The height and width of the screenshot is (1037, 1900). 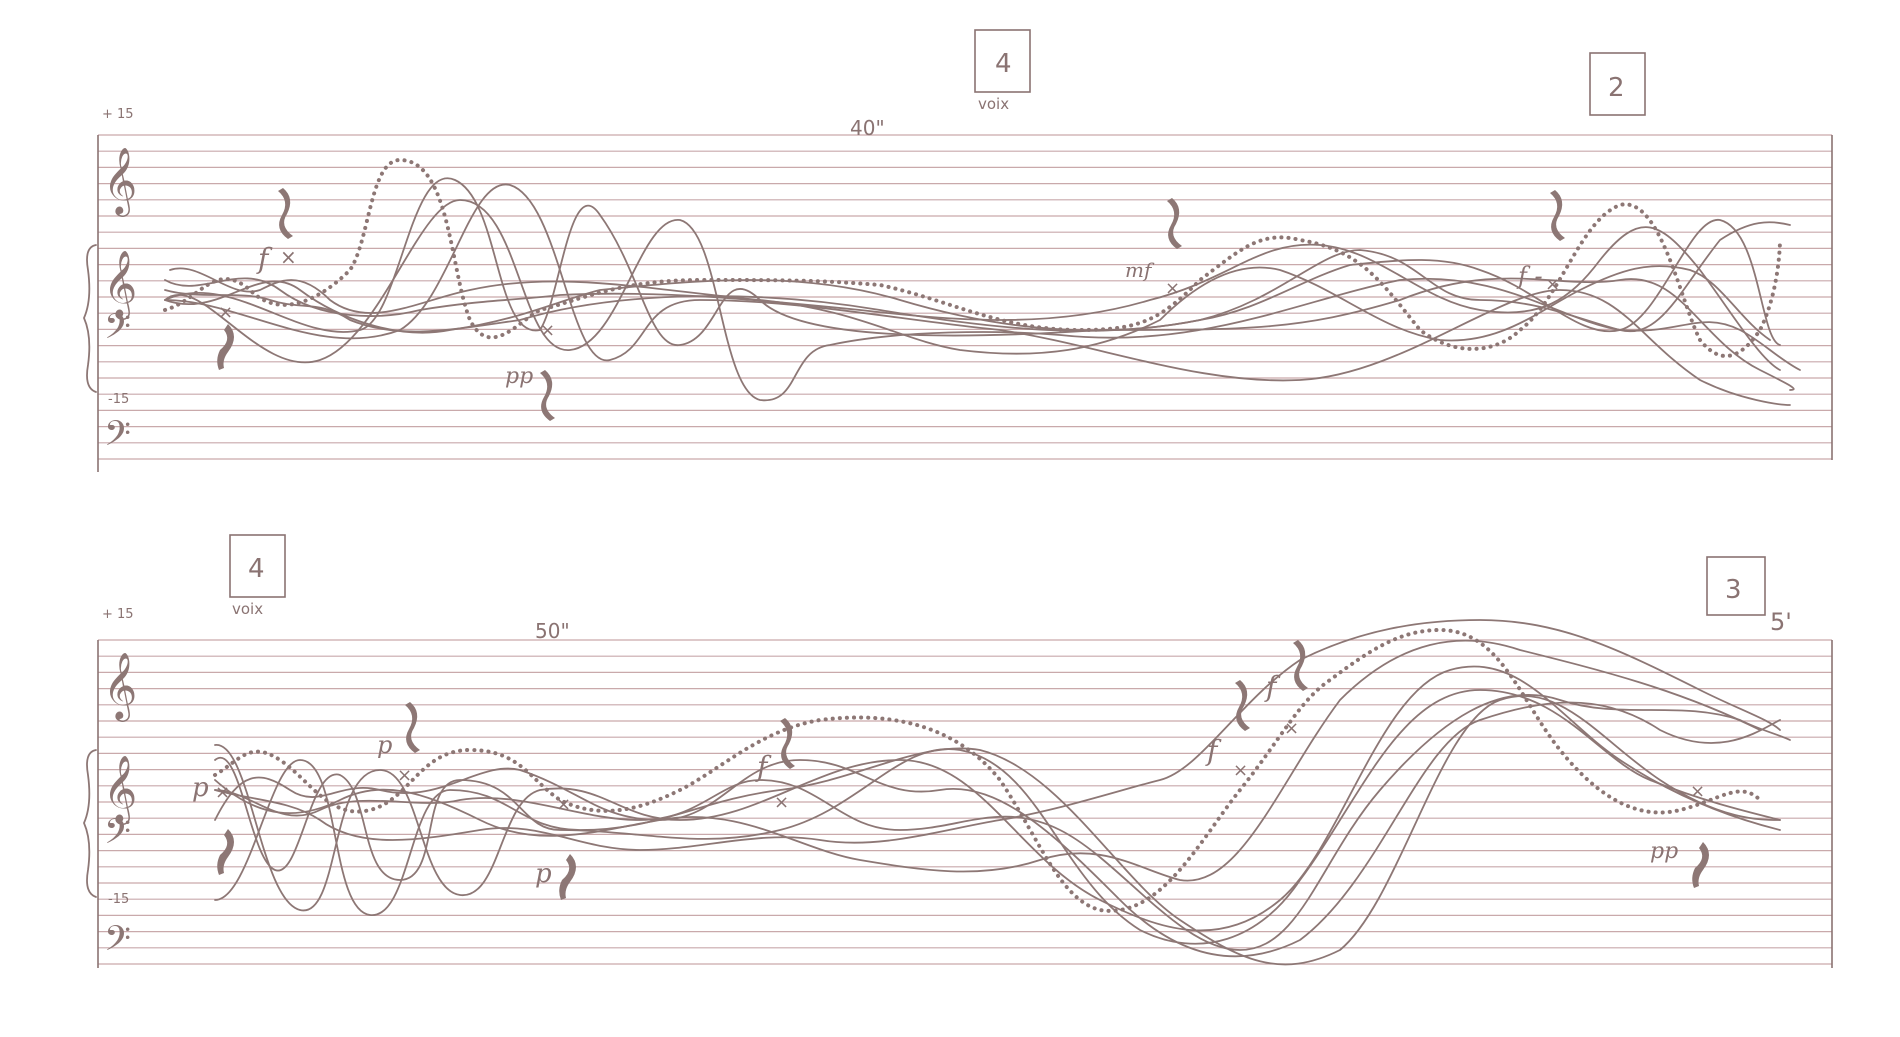 I want to click on dynamic-marking: mf, so click(x=1140, y=270).